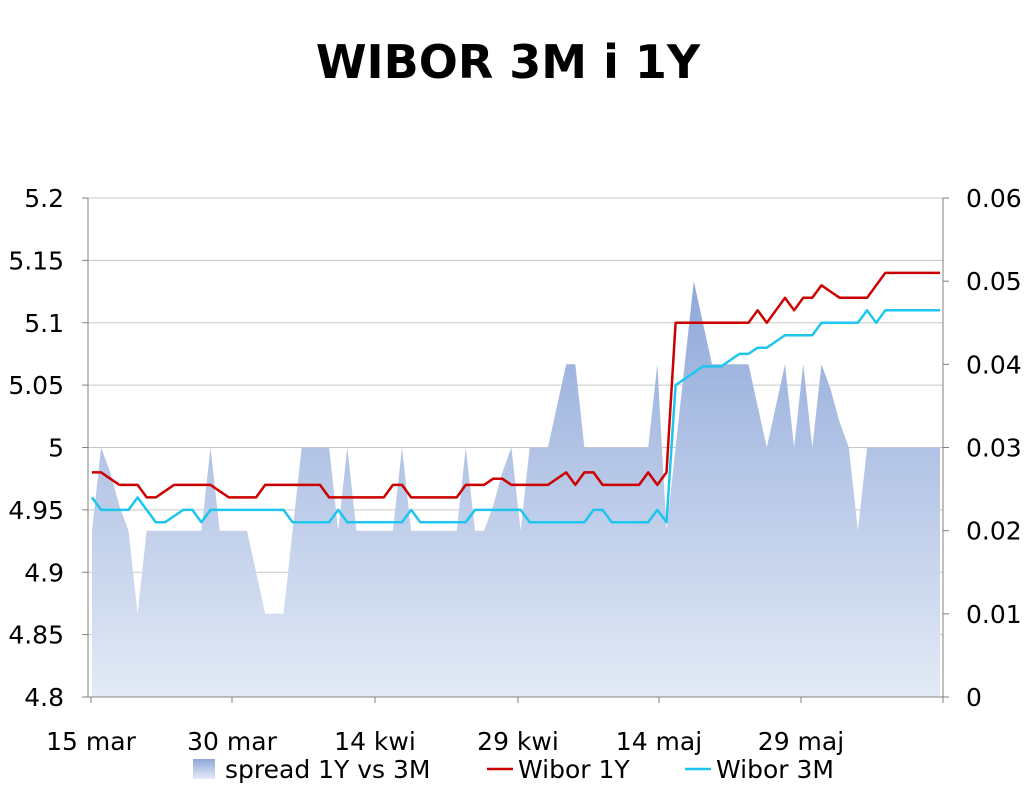  What do you see at coordinates (994, 198) in the screenshot?
I see `right-tick-label: 0.06` at bounding box center [994, 198].